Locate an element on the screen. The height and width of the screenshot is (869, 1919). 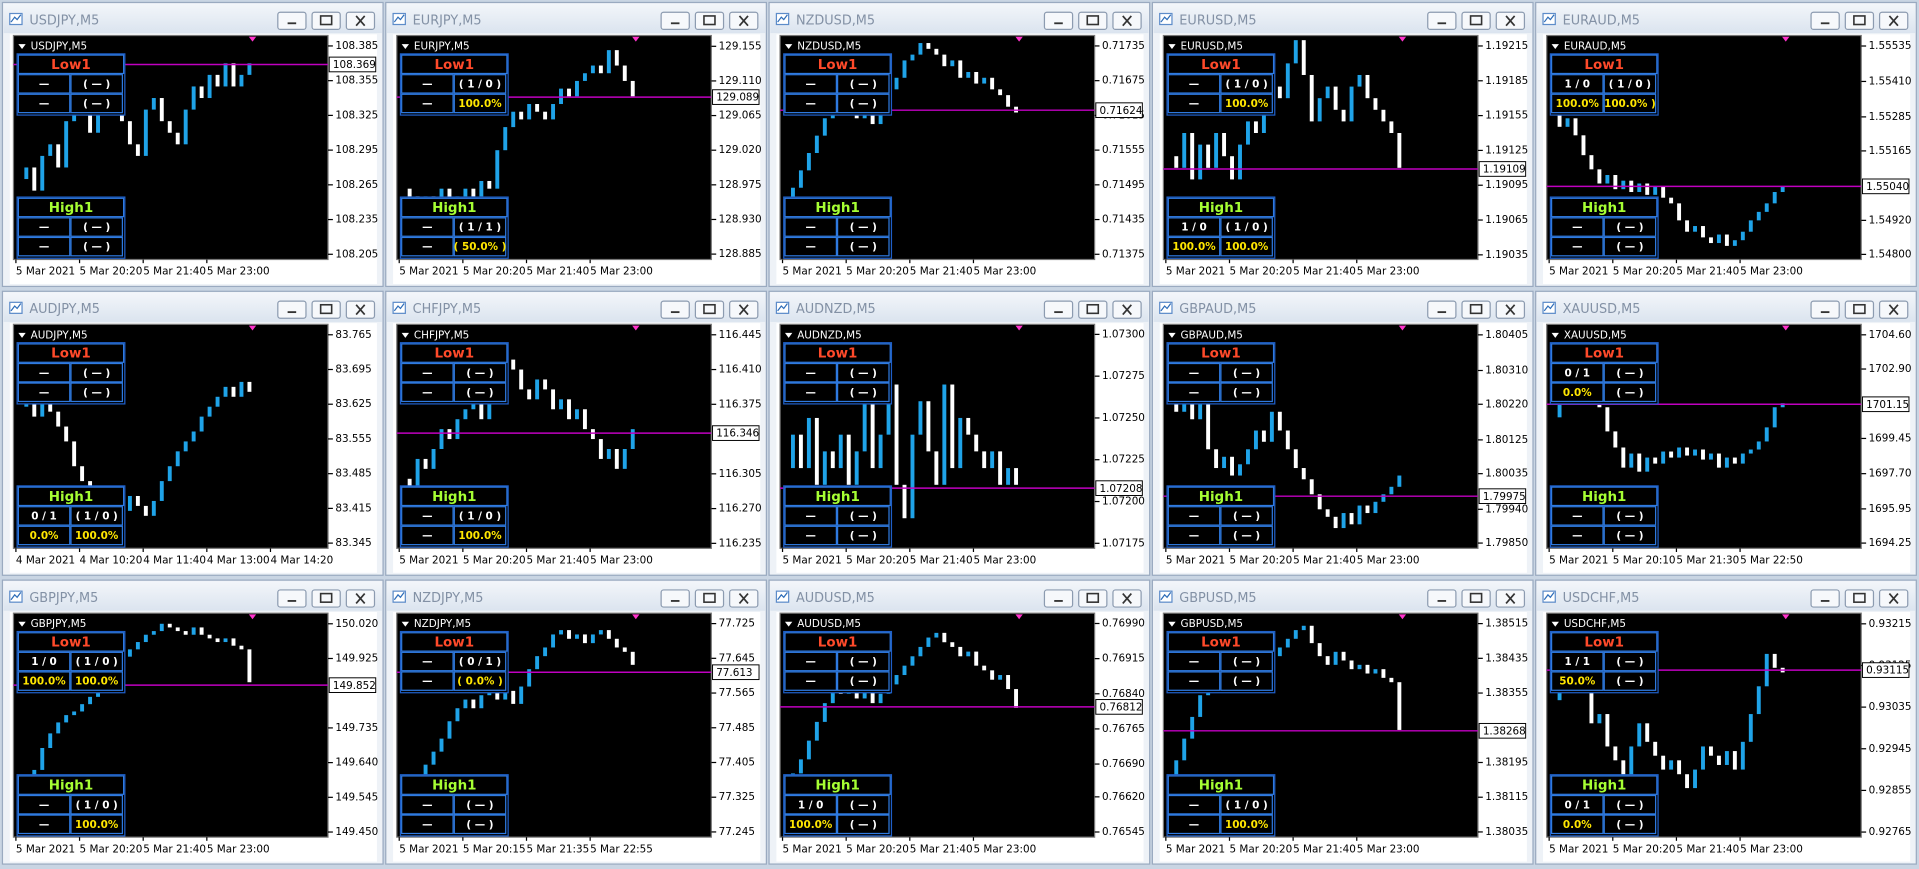
y-tick-label: 77.245 is located at coordinates (737, 832).